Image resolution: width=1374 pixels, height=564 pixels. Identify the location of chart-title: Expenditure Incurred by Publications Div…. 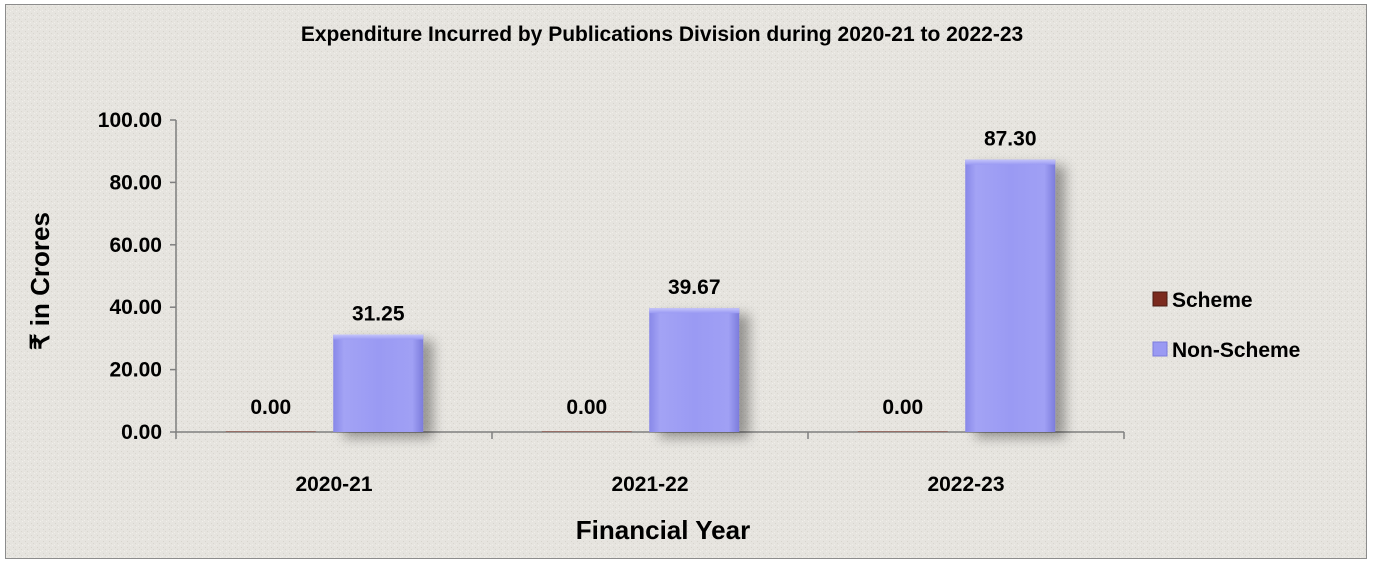
(662, 34).